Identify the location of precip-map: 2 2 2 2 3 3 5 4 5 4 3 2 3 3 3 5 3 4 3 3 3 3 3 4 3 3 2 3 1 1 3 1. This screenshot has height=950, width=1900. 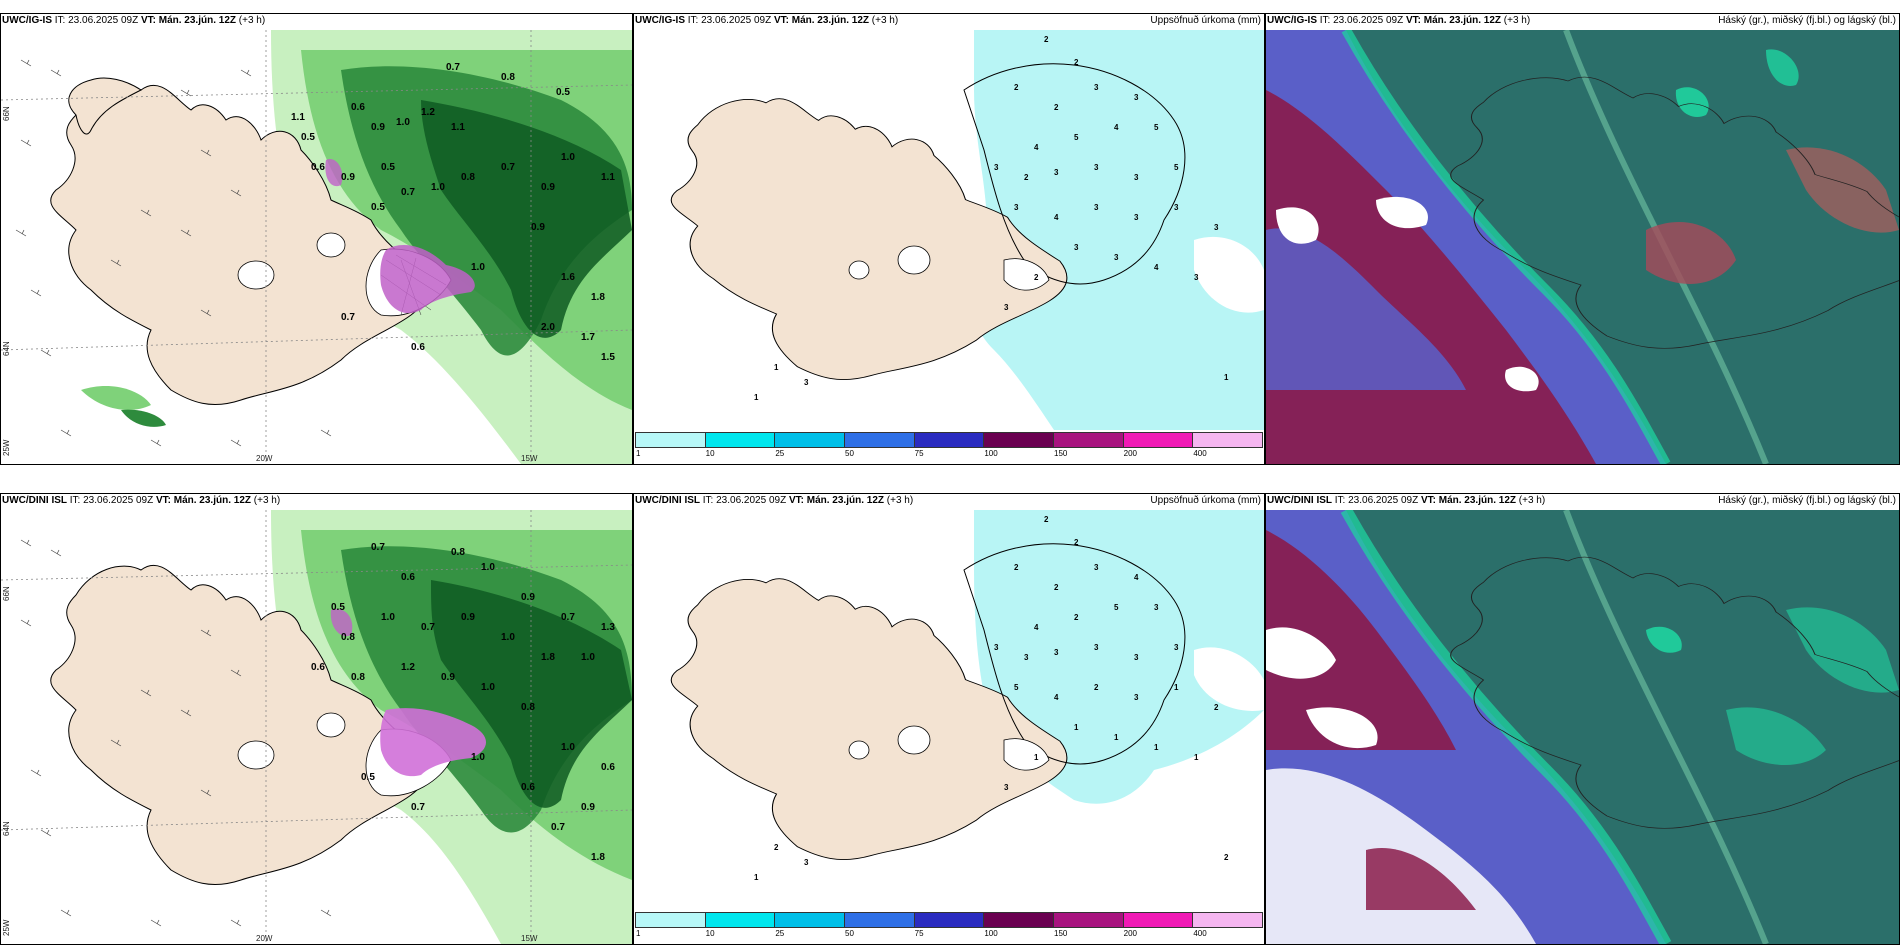
(967, 230).